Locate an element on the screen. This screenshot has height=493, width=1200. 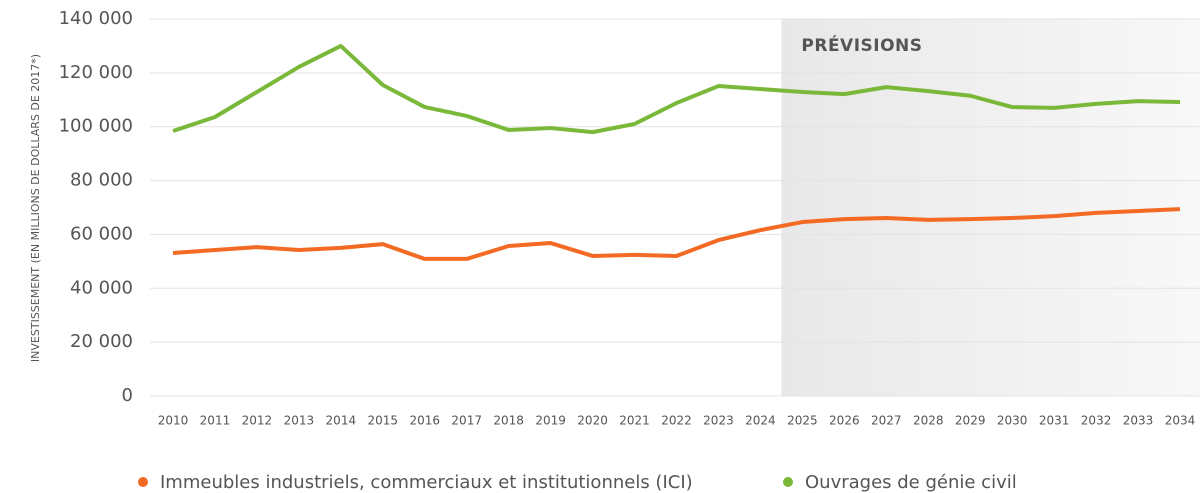
y-tick-label: 80 000 is located at coordinates (101, 180).